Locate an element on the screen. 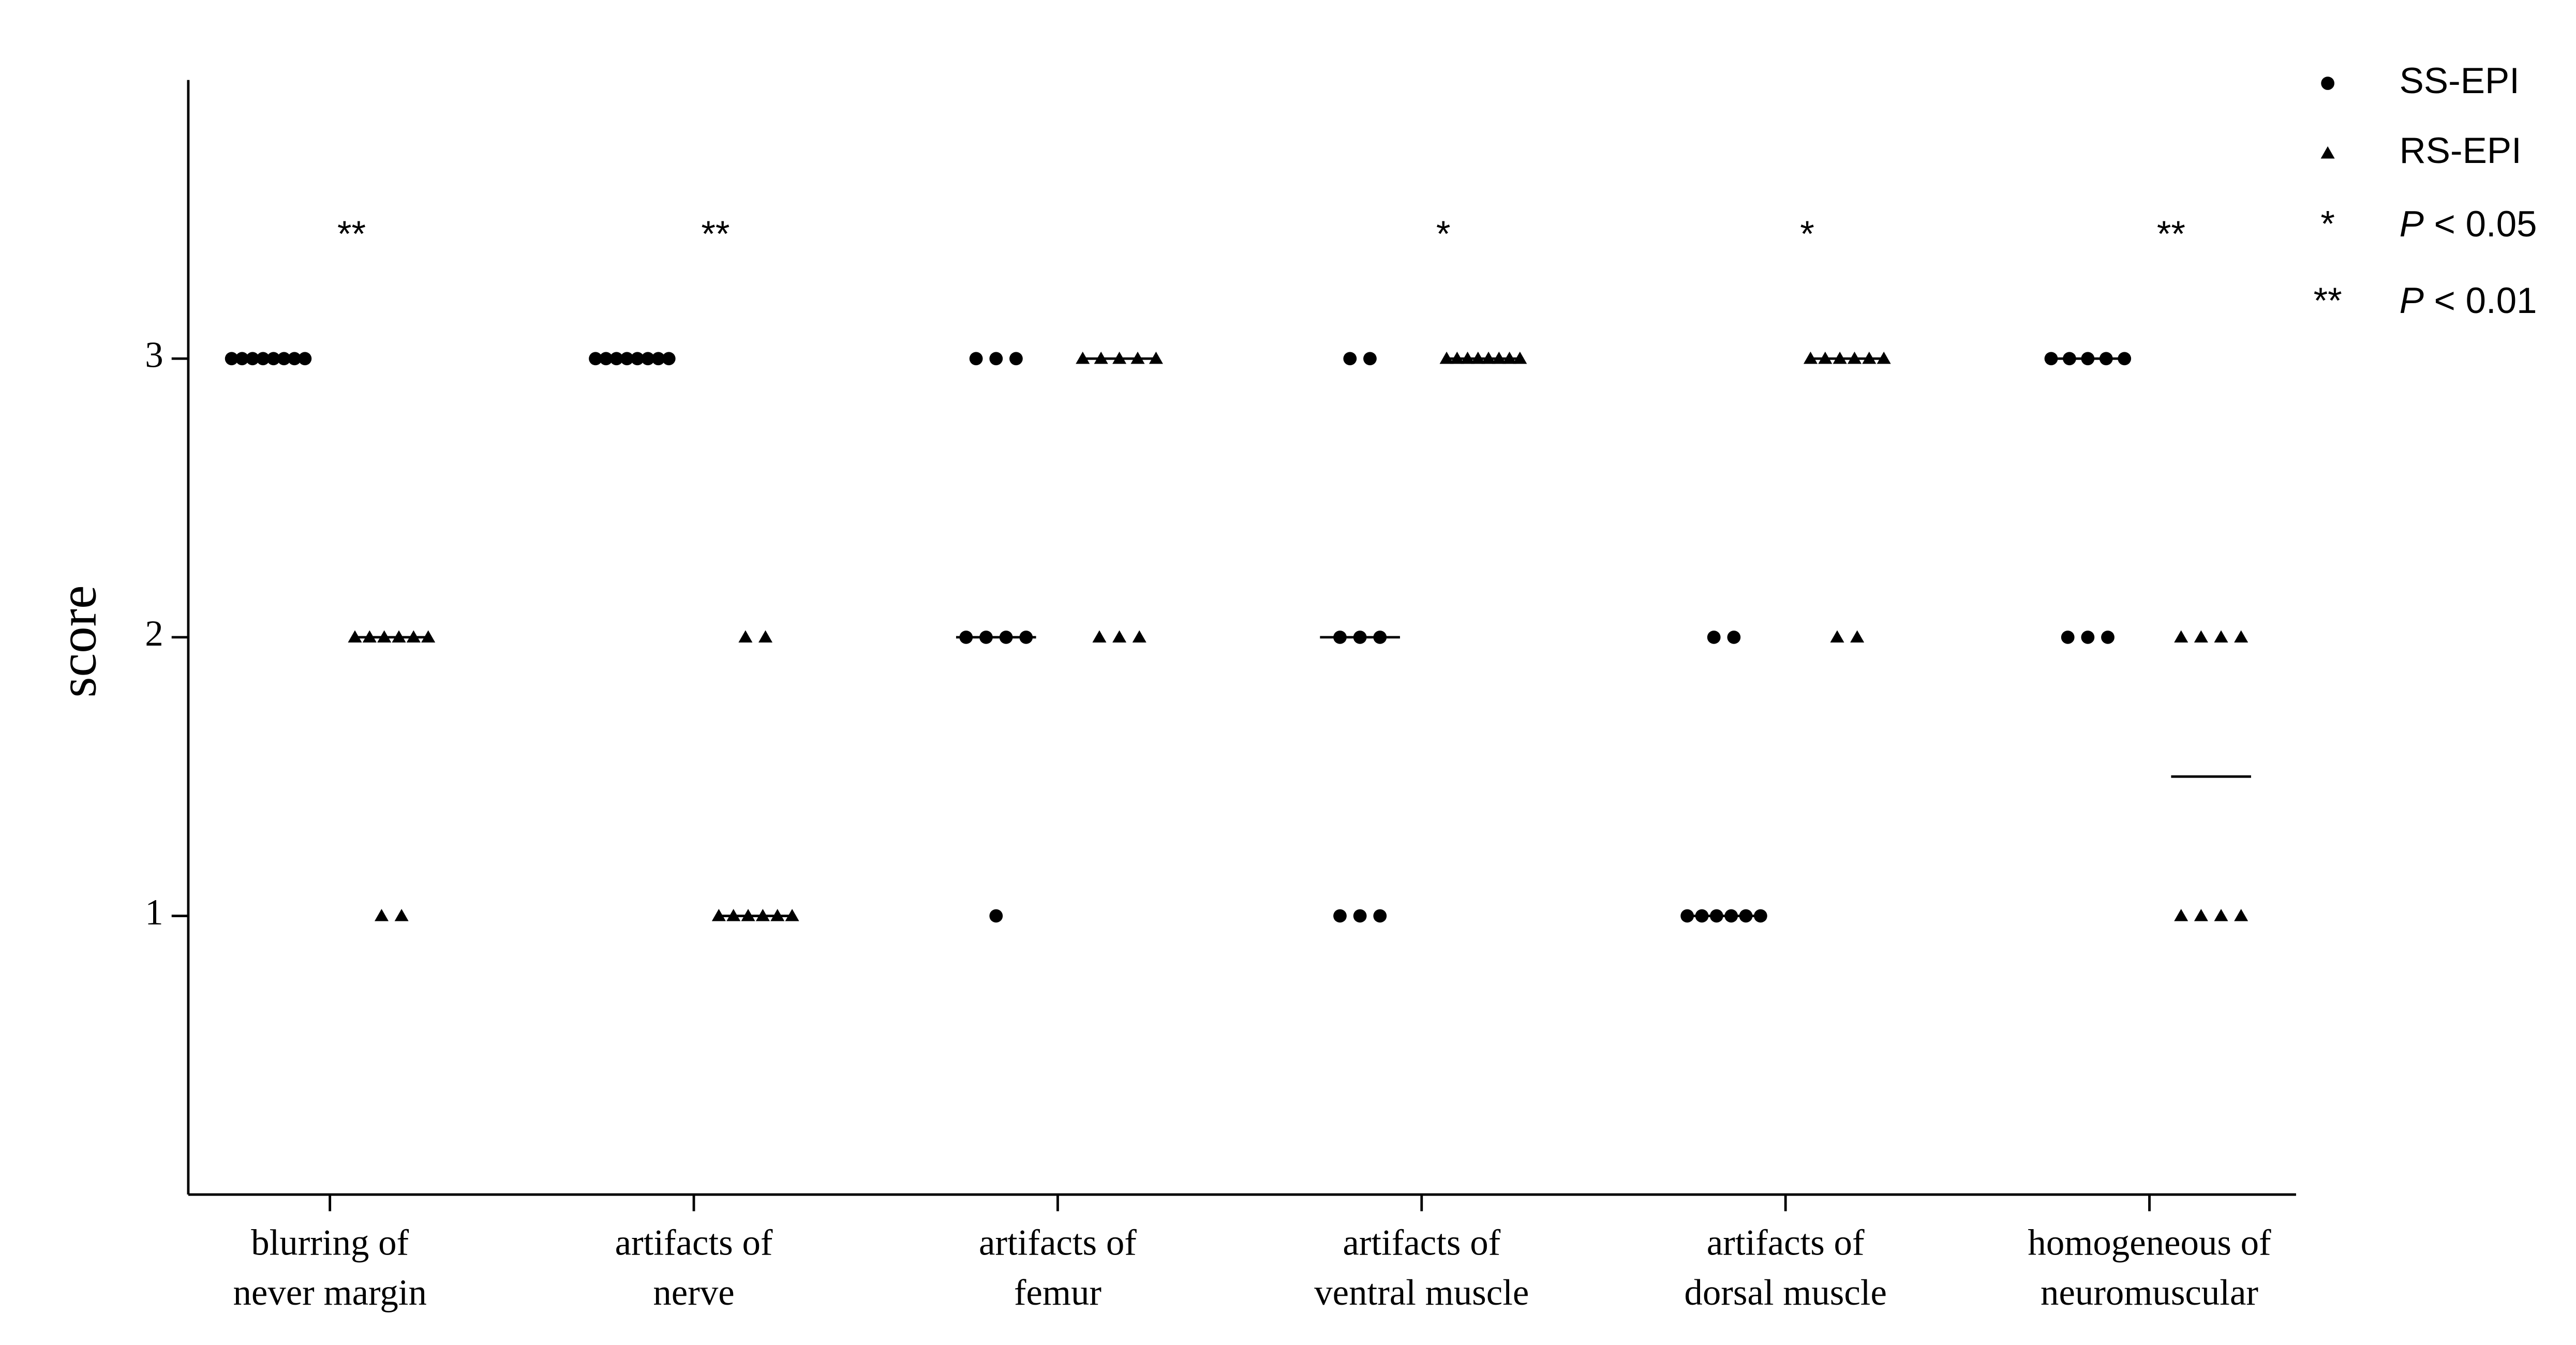  legend-label-part: < 0.01 is located at coordinates (2480, 301).